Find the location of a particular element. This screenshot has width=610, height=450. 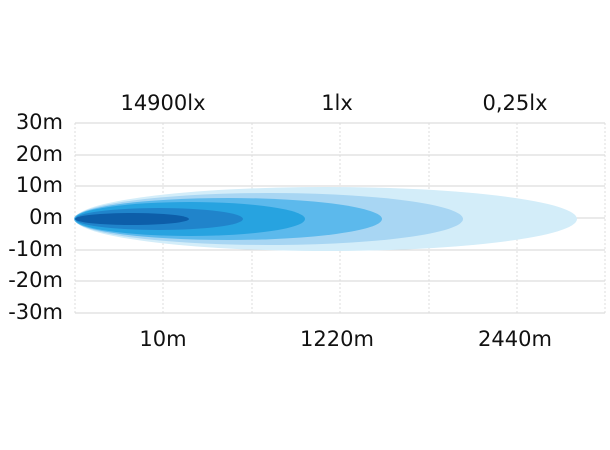

beam-zone is located at coordinates (132, 219).